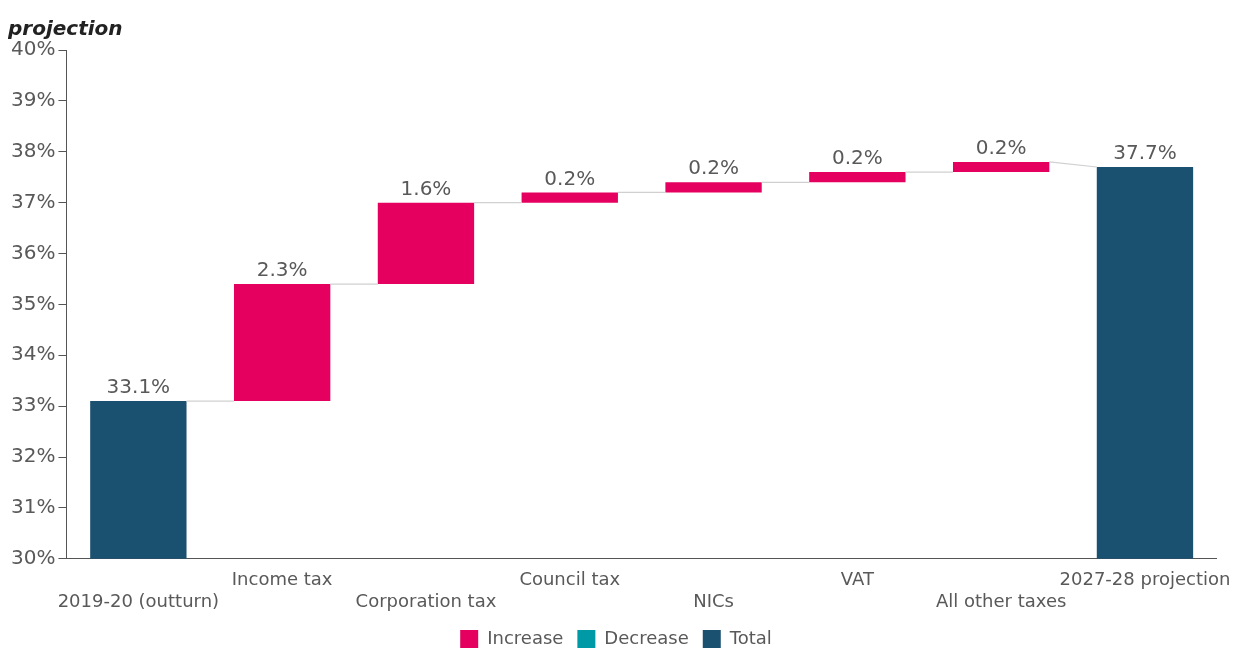 This screenshot has width=1242, height=666. Describe the element at coordinates (33, 99) in the screenshot. I see `y-tick-label: 39%` at that location.